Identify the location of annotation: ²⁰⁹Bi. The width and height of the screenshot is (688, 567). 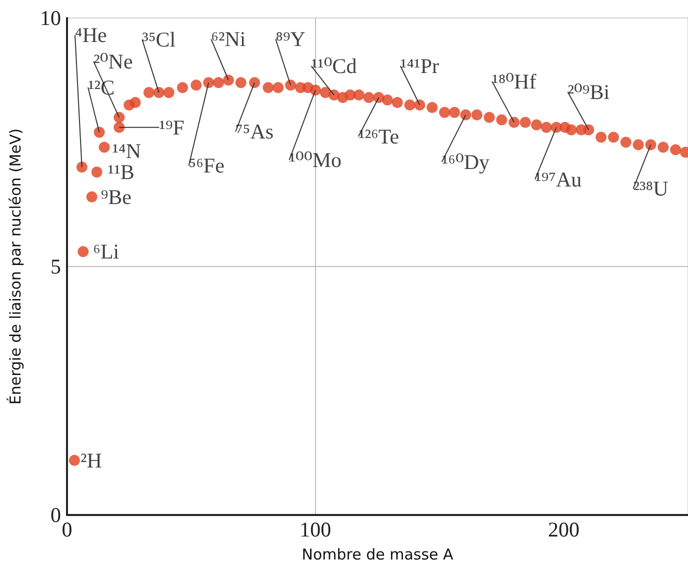
(589, 92).